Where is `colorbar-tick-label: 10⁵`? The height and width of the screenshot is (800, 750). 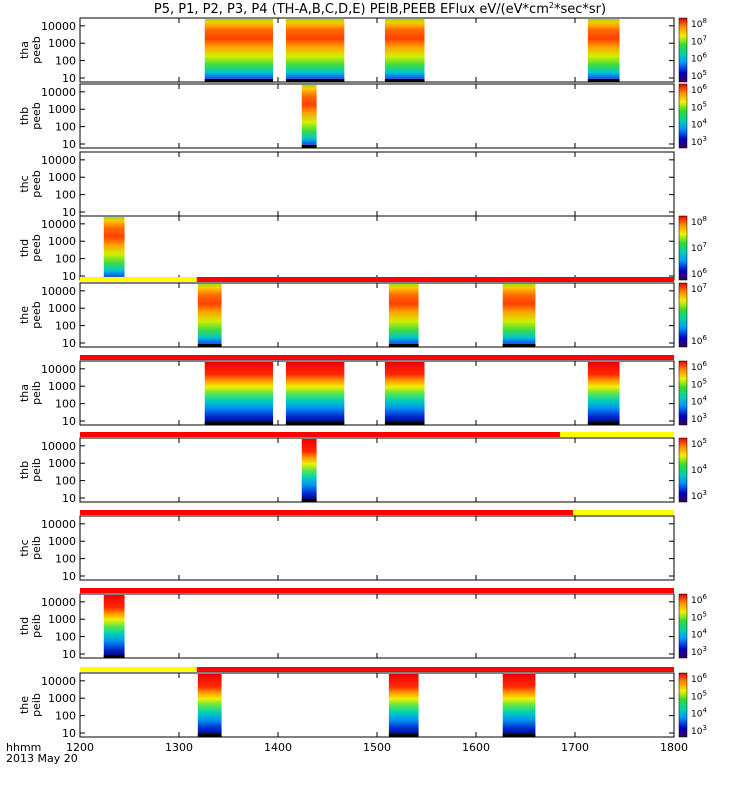
colorbar-tick-label: 10⁵ is located at coordinates (699, 75).